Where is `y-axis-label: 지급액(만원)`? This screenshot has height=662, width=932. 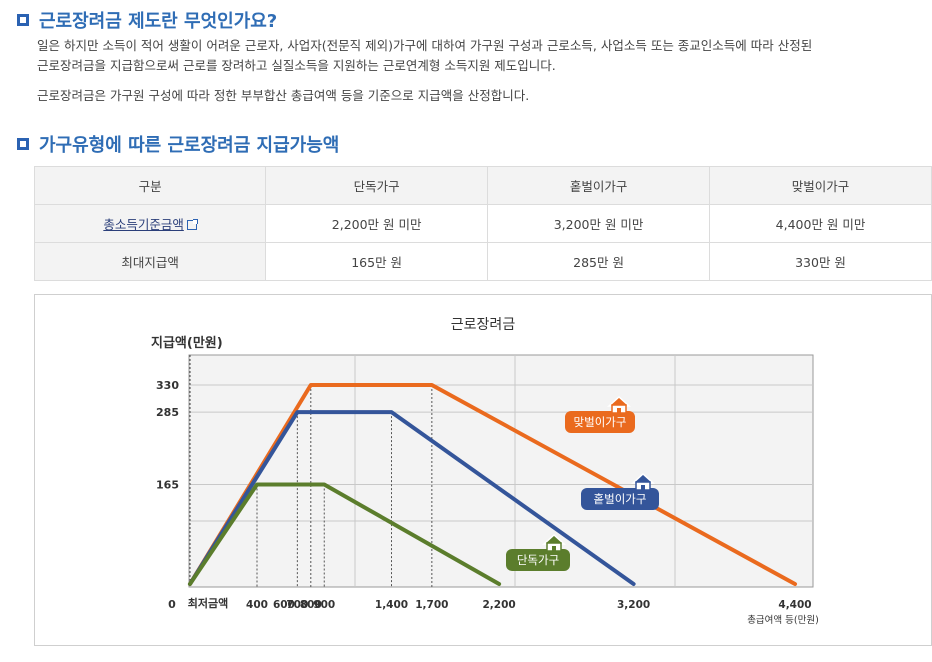 y-axis-label: 지급액(만원) is located at coordinates (187, 343).